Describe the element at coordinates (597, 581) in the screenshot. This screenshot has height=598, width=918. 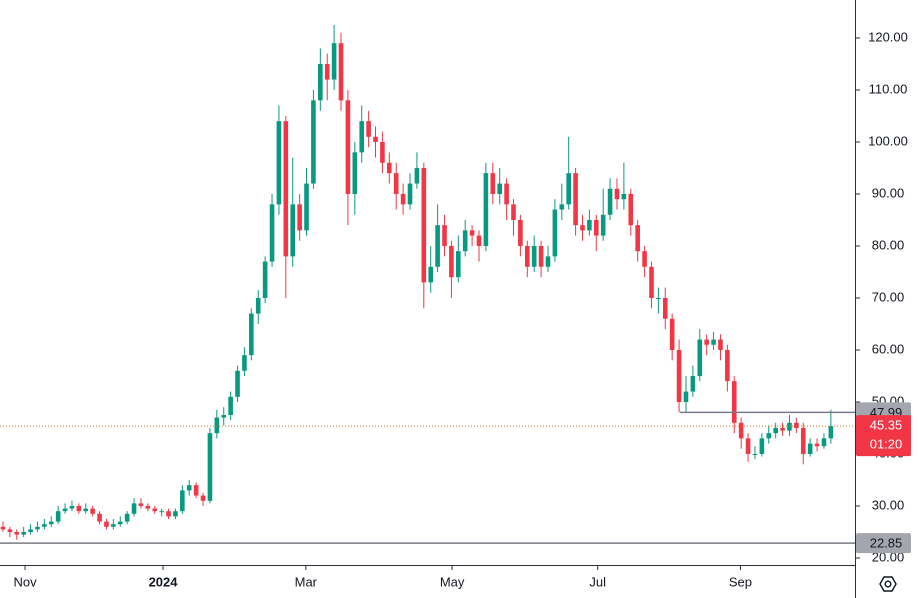
I see `x-tick-label: Jul` at that location.